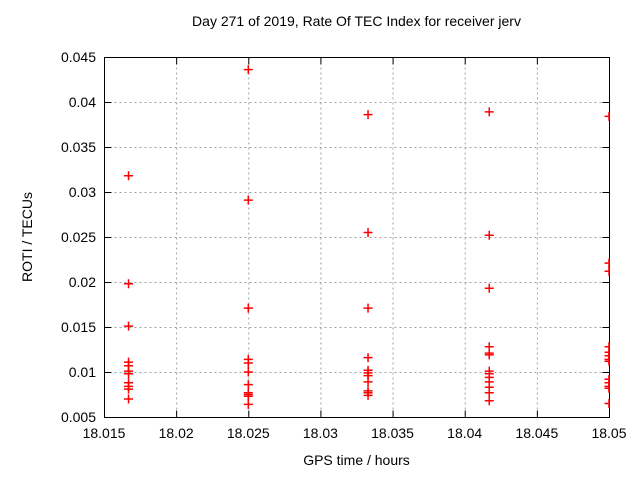 The width and height of the screenshot is (640, 480). What do you see at coordinates (176, 433) in the screenshot?
I see `x-tick-label: 18.02` at bounding box center [176, 433].